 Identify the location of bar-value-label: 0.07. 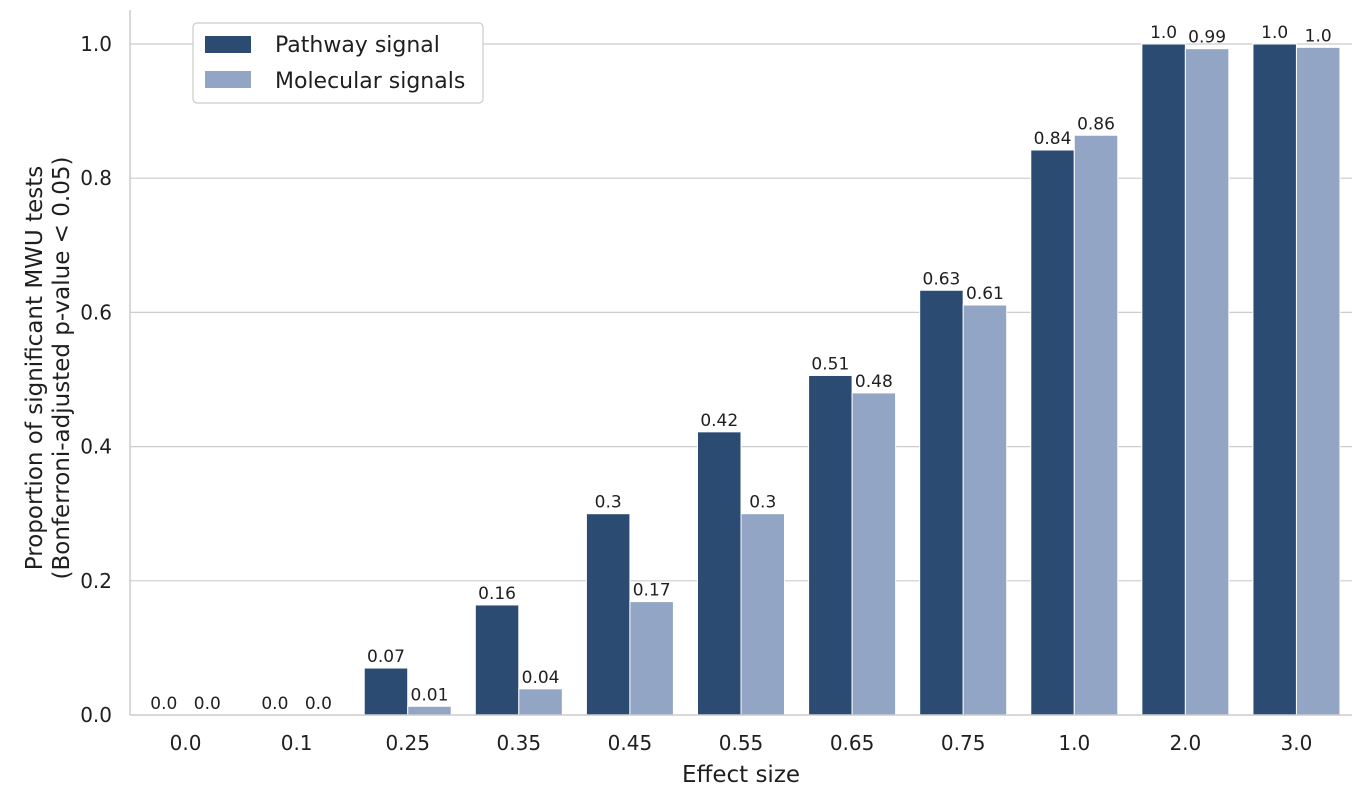
(386, 657).